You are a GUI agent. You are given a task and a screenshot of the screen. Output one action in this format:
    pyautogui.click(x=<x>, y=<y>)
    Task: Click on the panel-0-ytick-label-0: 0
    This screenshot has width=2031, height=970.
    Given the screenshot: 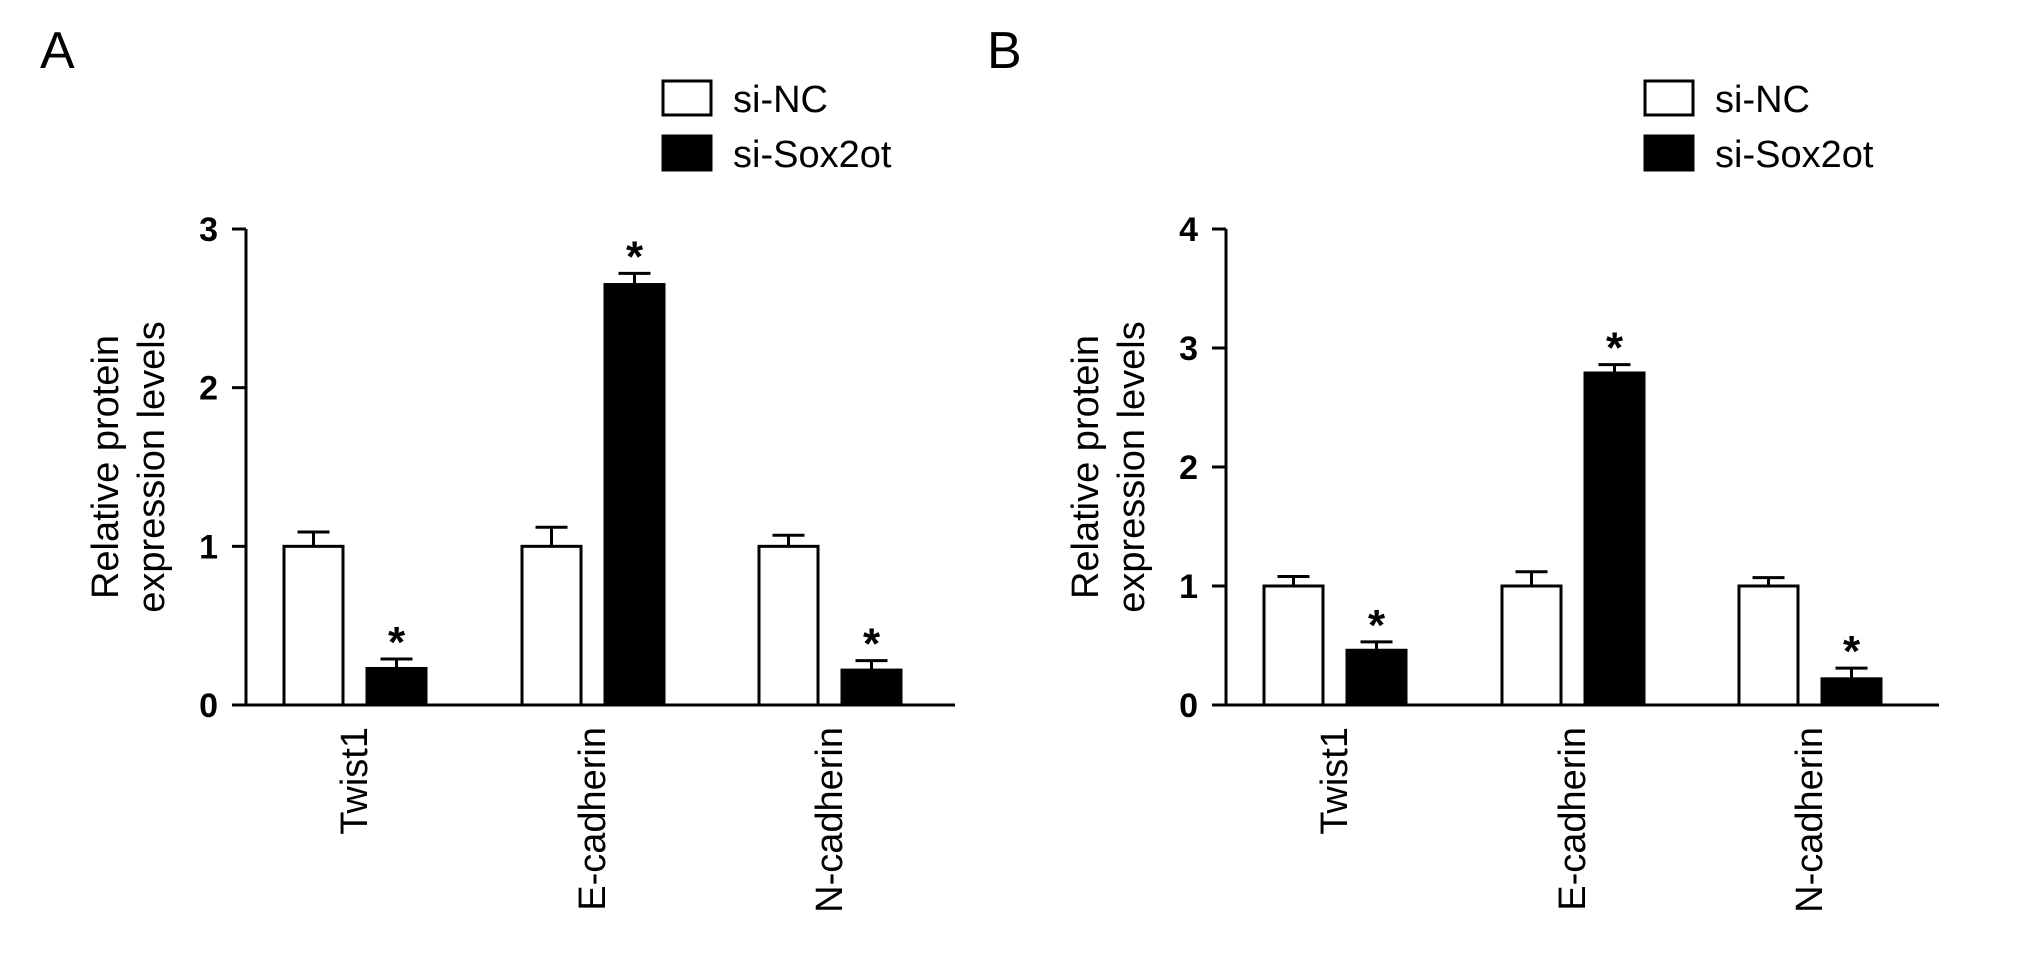 What is the action you would take?
    pyautogui.click(x=208, y=706)
    